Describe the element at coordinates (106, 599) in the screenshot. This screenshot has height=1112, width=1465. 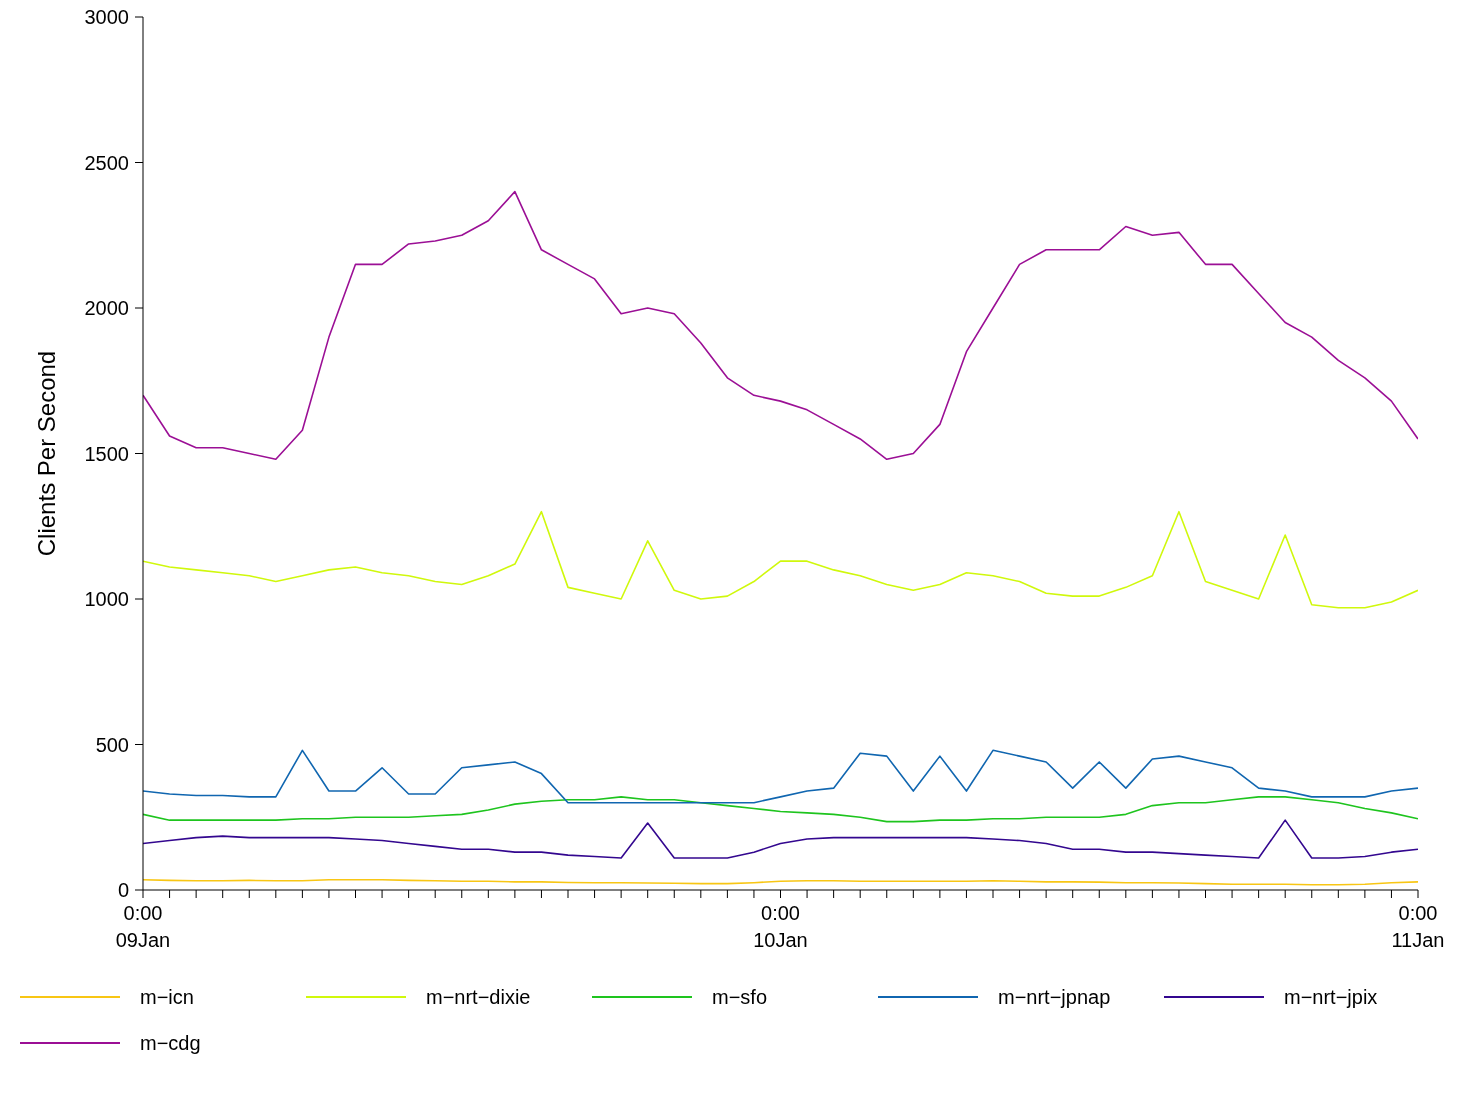
I see `y-tick-label: 1000` at that location.